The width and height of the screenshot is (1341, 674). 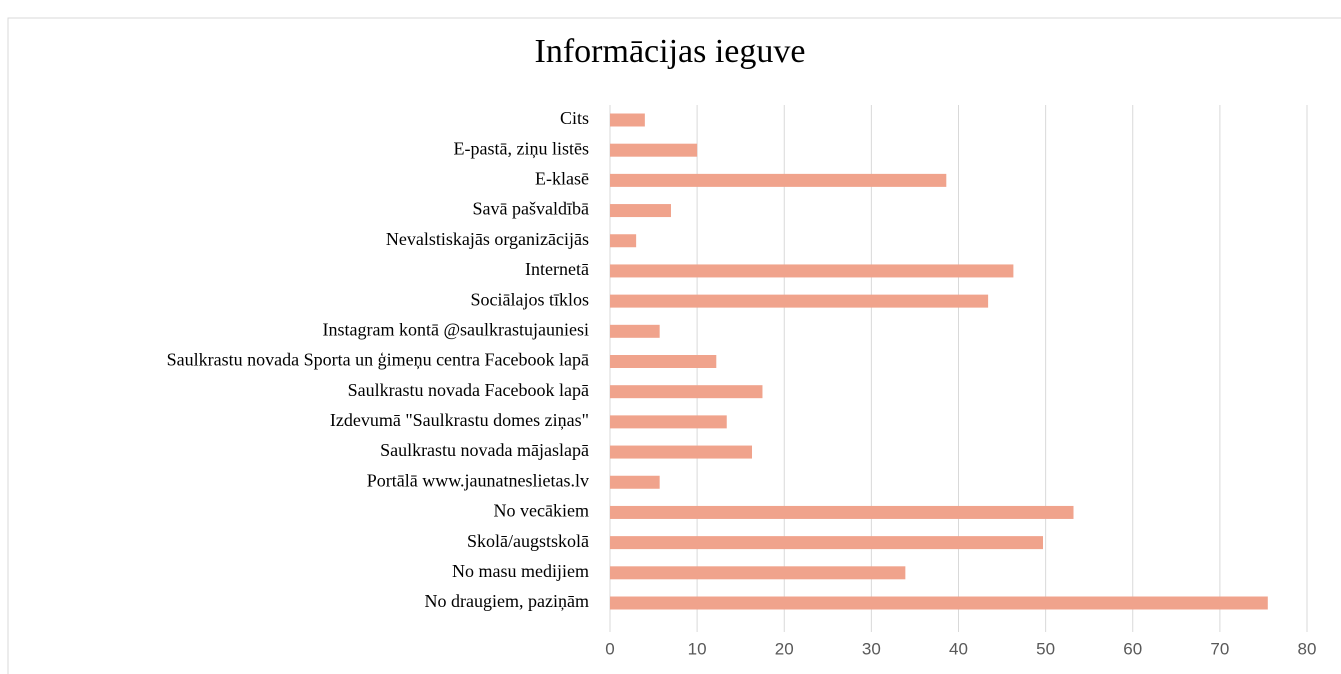 What do you see at coordinates (609, 648) in the screenshot?
I see `x-tick-label: 0` at bounding box center [609, 648].